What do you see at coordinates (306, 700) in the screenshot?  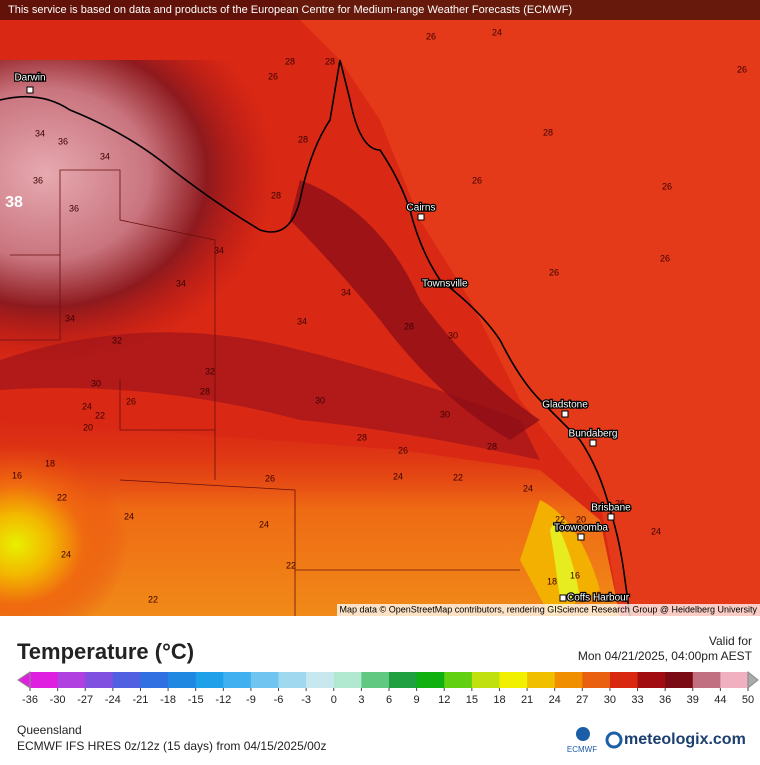 I see `colorbar-tick-label: -3` at bounding box center [306, 700].